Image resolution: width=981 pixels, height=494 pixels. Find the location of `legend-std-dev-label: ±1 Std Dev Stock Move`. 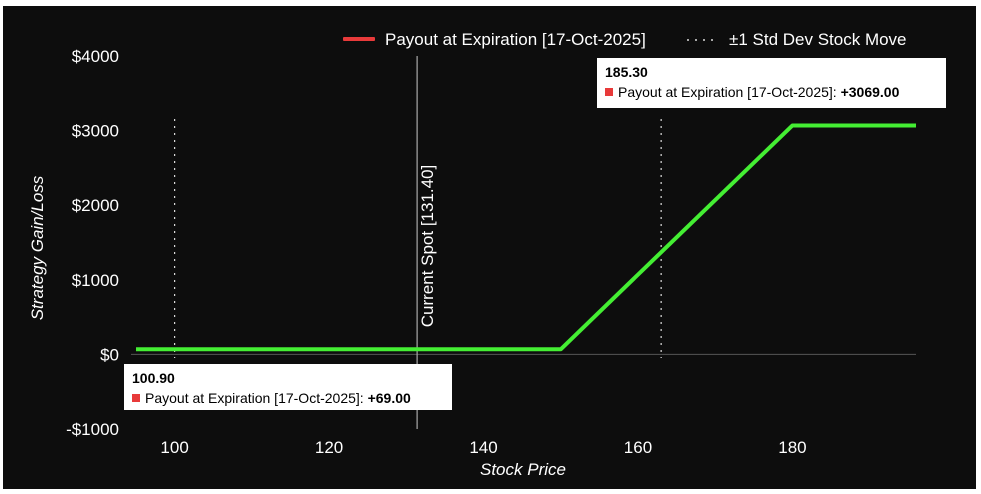

legend-std-dev-label: ±1 Std Dev Stock Move is located at coordinates (818, 39).